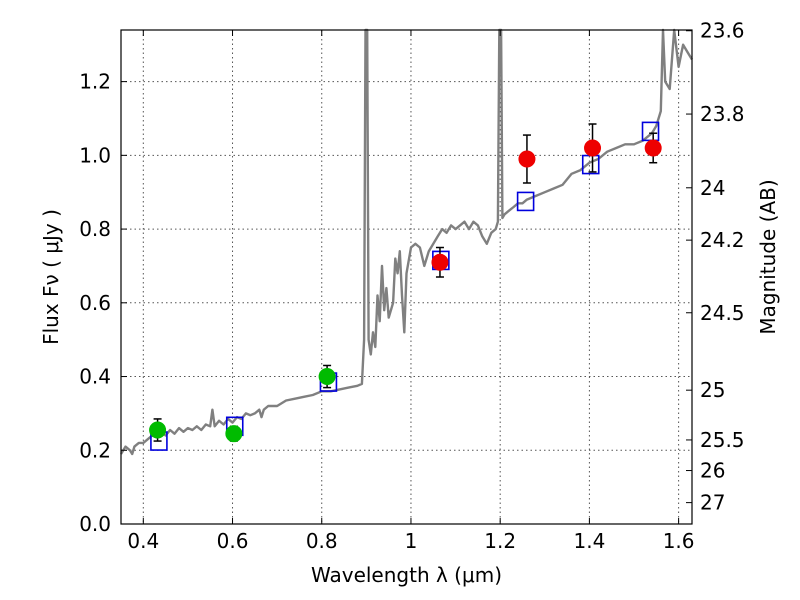 This screenshot has width=800, height=600. I want to click on x-tick-label: 1.6, so click(679, 541).